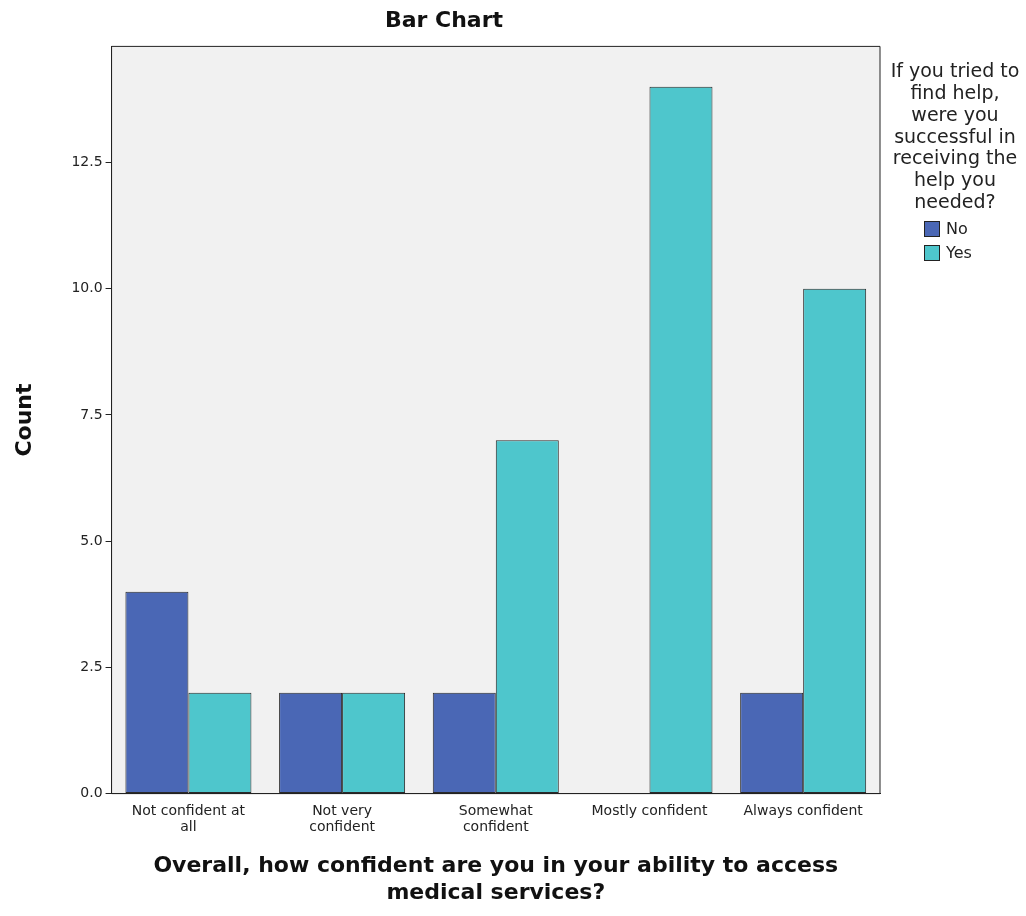  Describe the element at coordinates (91, 539) in the screenshot. I see `y-tick-label: 5.0` at that location.